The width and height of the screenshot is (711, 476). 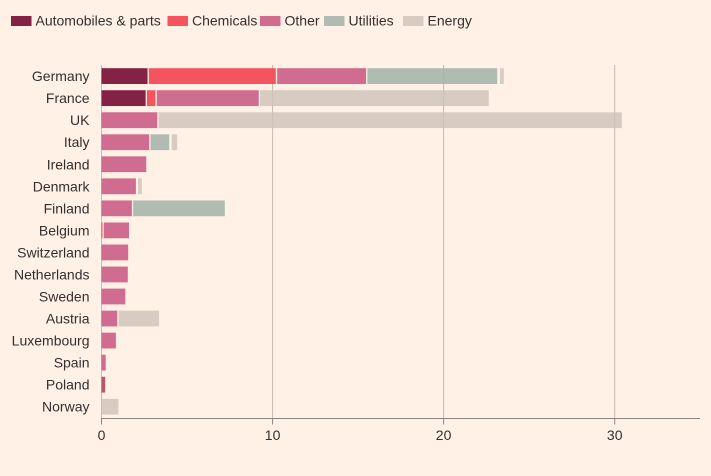 I want to click on svg-text: Utilities, so click(x=371, y=21).